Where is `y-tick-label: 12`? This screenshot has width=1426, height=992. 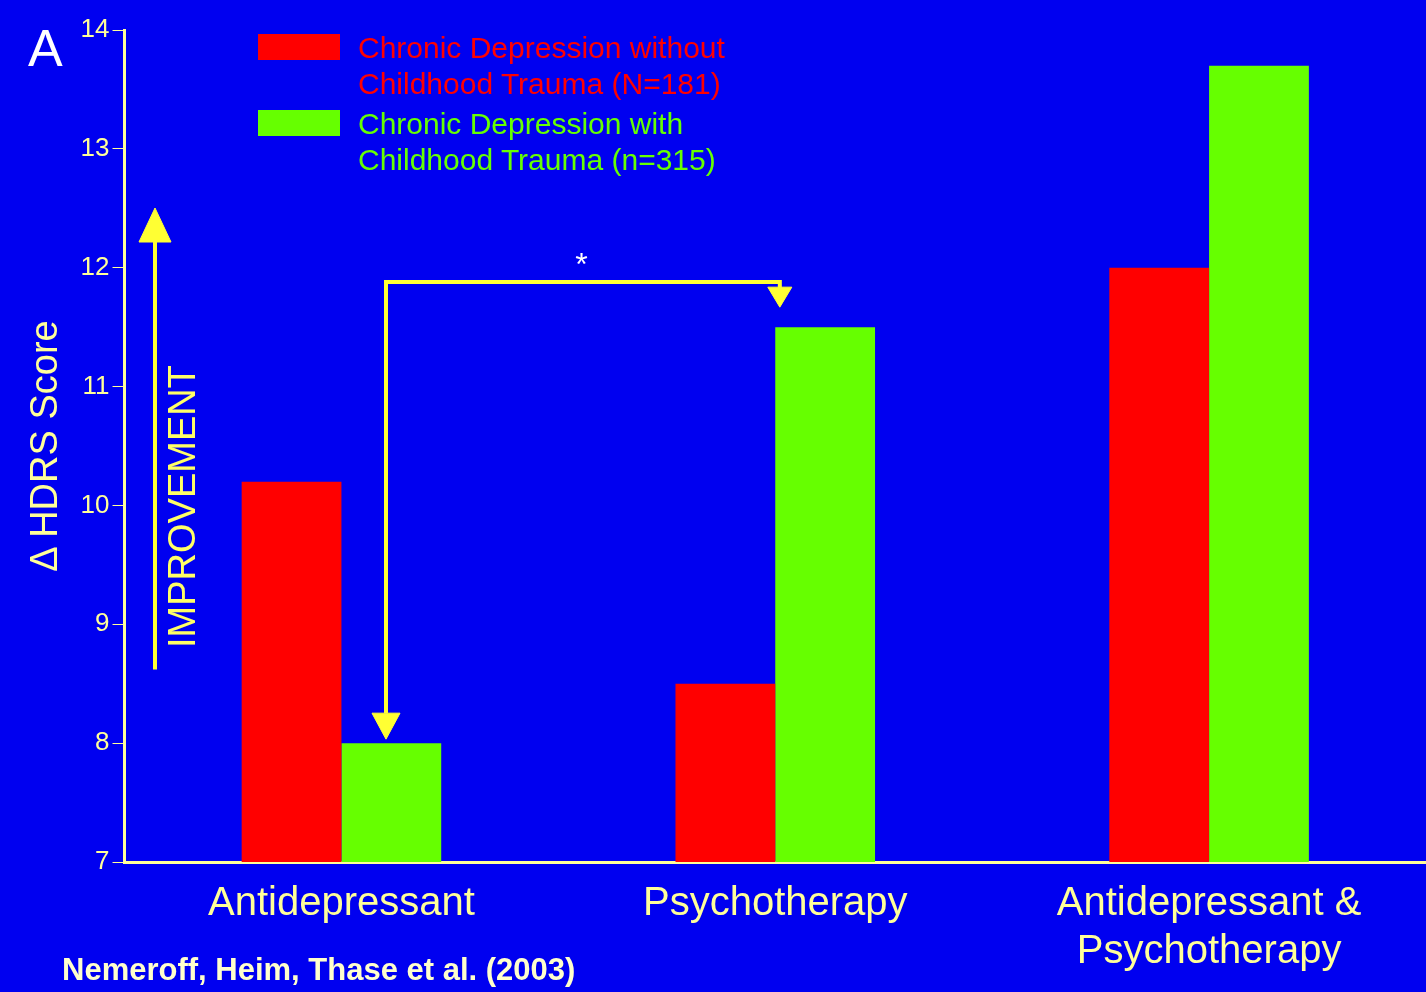 y-tick-label: 12 is located at coordinates (95, 265).